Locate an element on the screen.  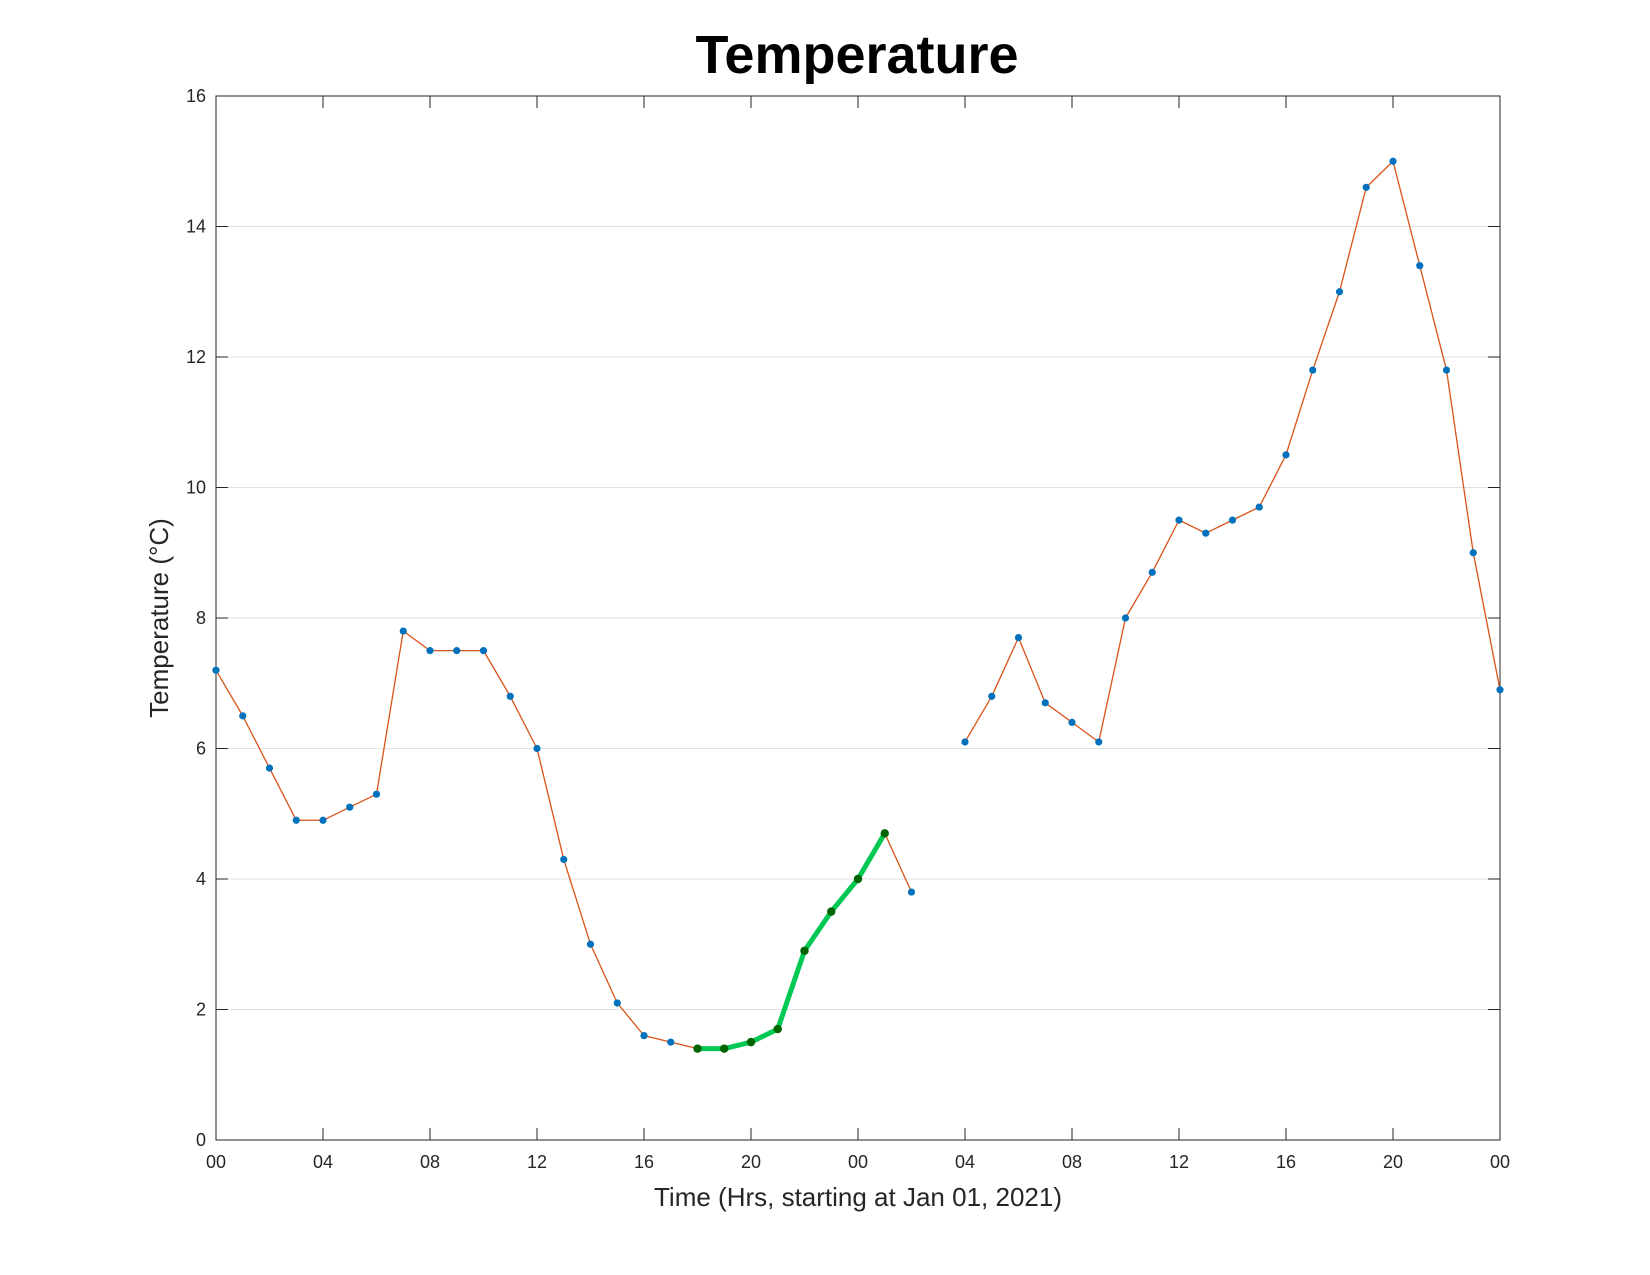
y-tick-label: 2 is located at coordinates (201, 1010).